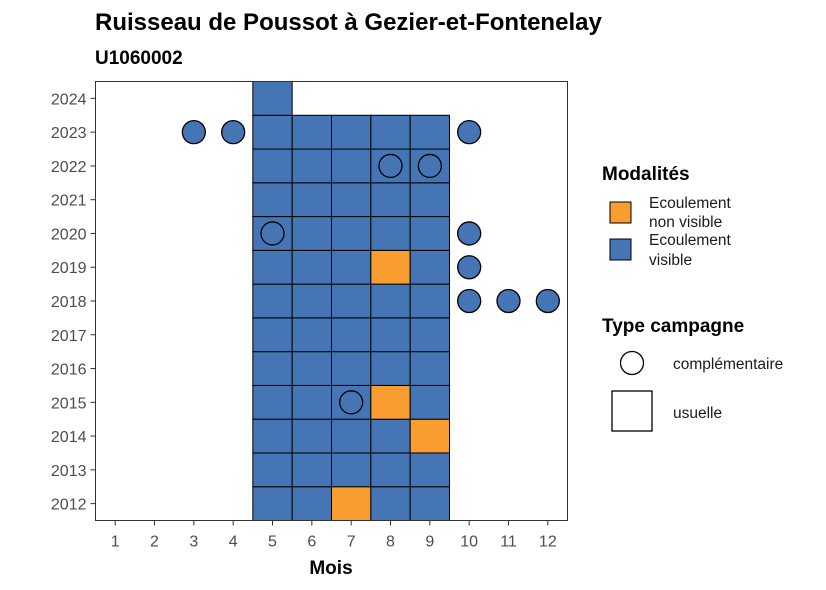 Image resolution: width=826 pixels, height=590 pixels. Describe the element at coordinates (69, 403) in the screenshot. I see `y-tick-label-2015: 2015` at that location.